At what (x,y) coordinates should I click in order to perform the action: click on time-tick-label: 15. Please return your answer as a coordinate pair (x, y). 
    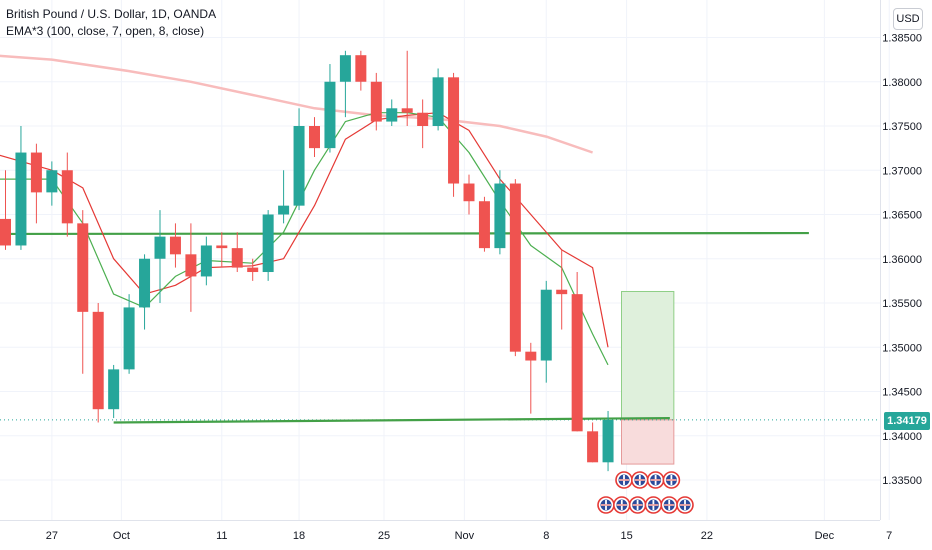
    Looking at the image, I should click on (626, 536).